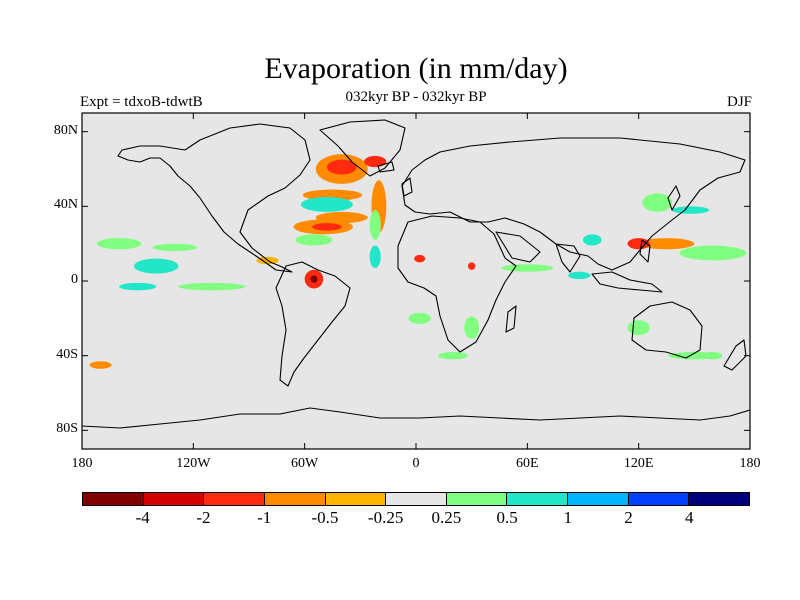 The height and width of the screenshot is (600, 800). I want to click on lat-tick-label: 0, so click(74, 279).